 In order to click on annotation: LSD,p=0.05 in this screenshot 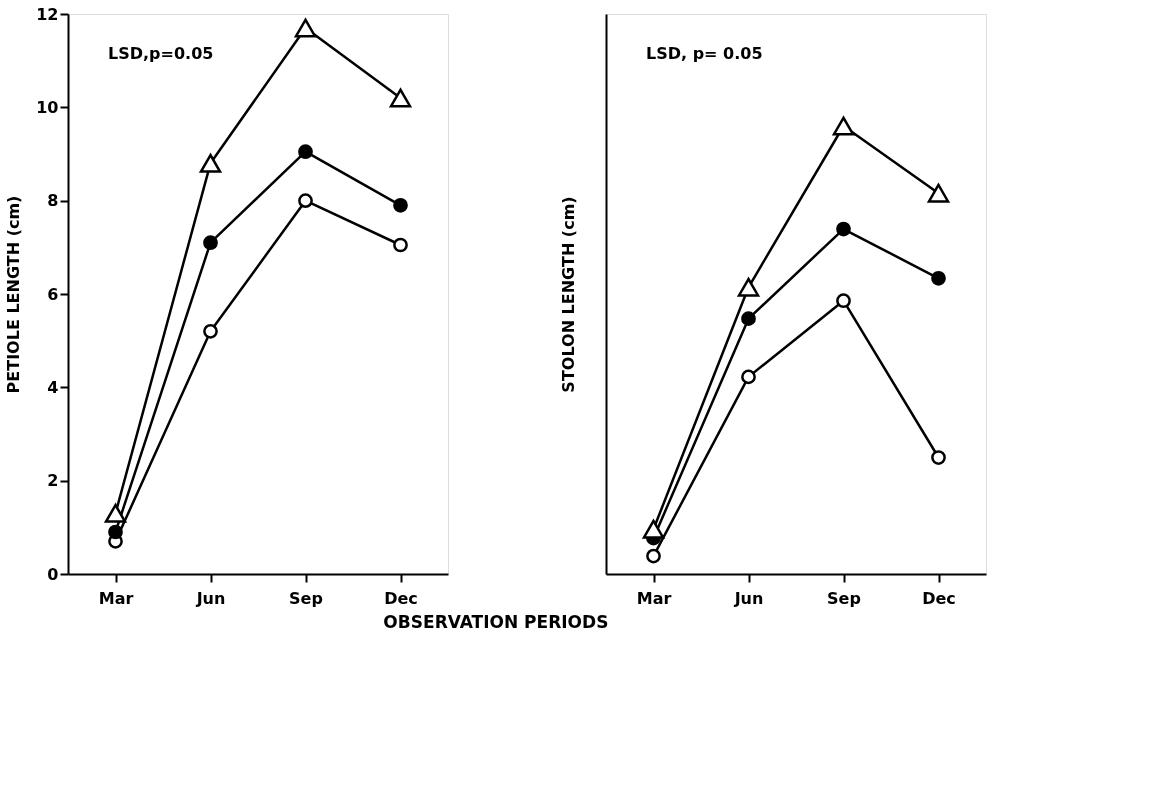, I will do `click(161, 53)`.